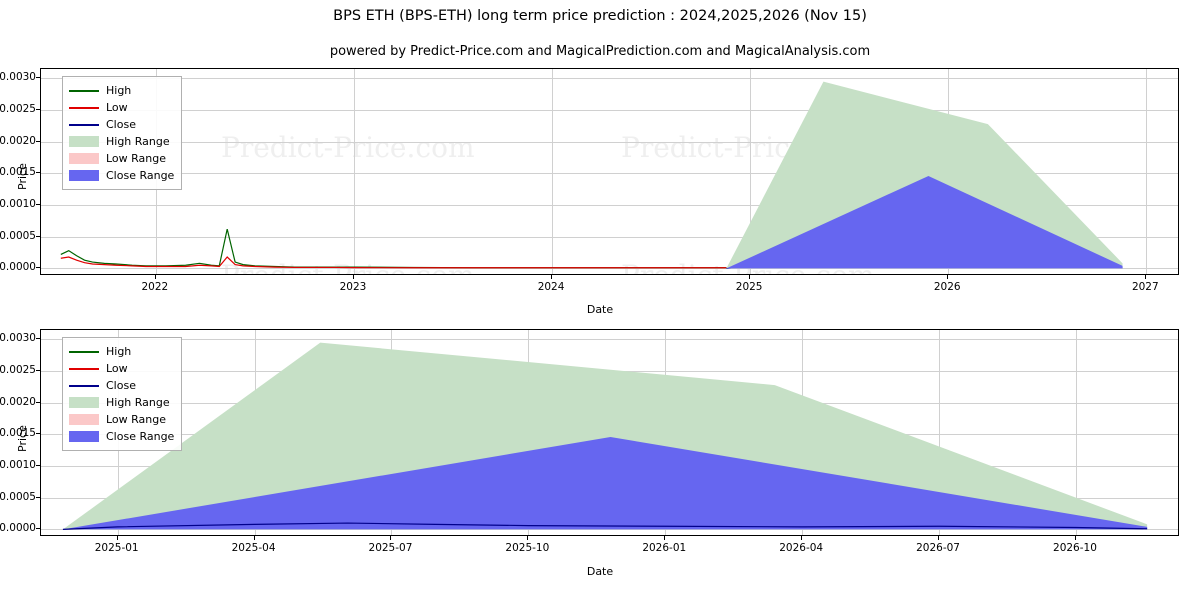  I want to click on x-tick-label: 2026, so click(947, 287).